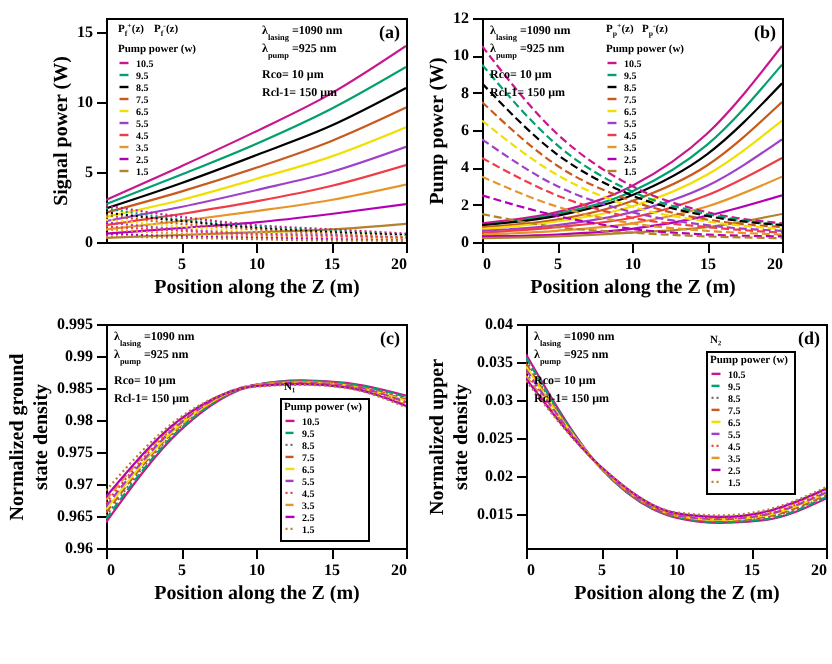 The width and height of the screenshot is (832, 664). What do you see at coordinates (461, 18) in the screenshot?
I see `y-tick-label: 12` at bounding box center [461, 18].